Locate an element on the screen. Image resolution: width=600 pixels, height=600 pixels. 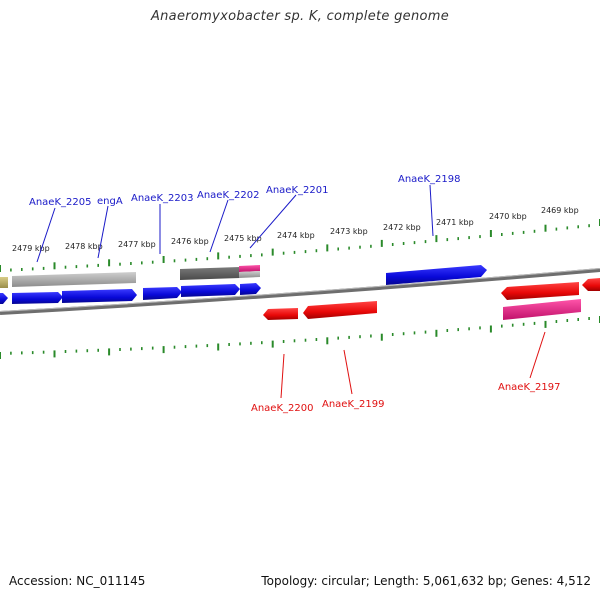
kbp-label: 2471 kbp is located at coordinates (455, 222).